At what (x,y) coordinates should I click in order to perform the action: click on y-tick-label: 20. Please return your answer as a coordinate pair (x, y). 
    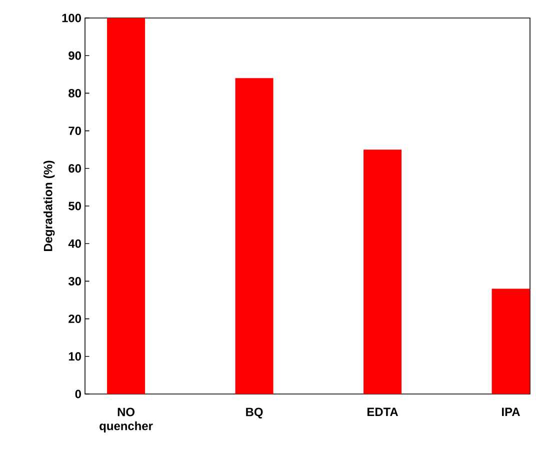
    Looking at the image, I should click on (74, 319).